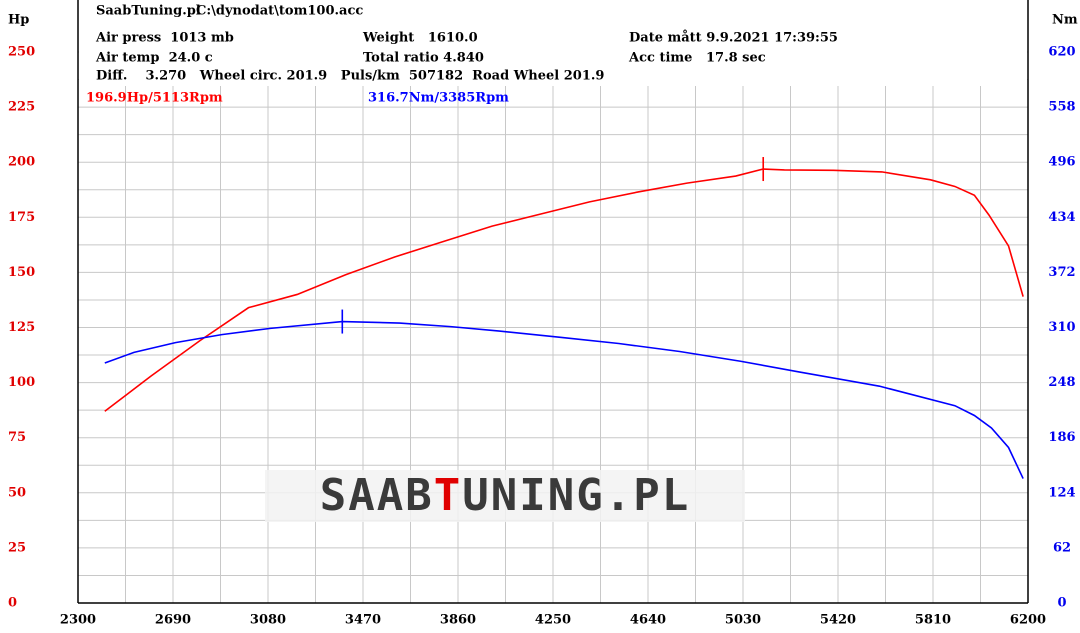  Describe the element at coordinates (78, 620) in the screenshot. I see `x-tick-label: 2300` at that location.